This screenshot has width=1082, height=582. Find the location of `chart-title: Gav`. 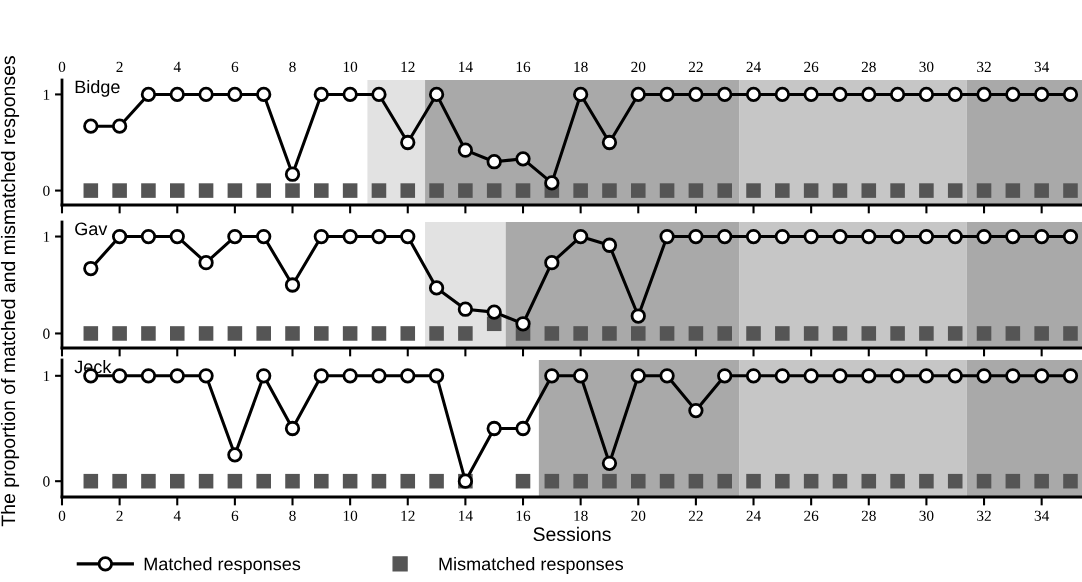

chart-title: Gav is located at coordinates (91, 229).